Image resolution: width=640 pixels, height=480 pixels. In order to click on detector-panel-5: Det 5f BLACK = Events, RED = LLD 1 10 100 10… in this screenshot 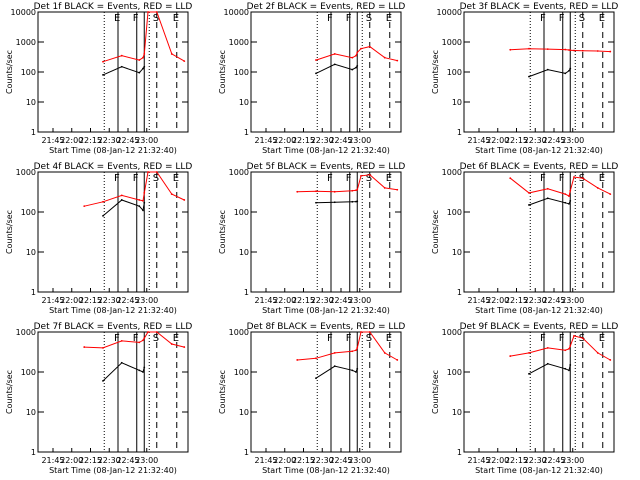, I will do `click(311, 238)`.